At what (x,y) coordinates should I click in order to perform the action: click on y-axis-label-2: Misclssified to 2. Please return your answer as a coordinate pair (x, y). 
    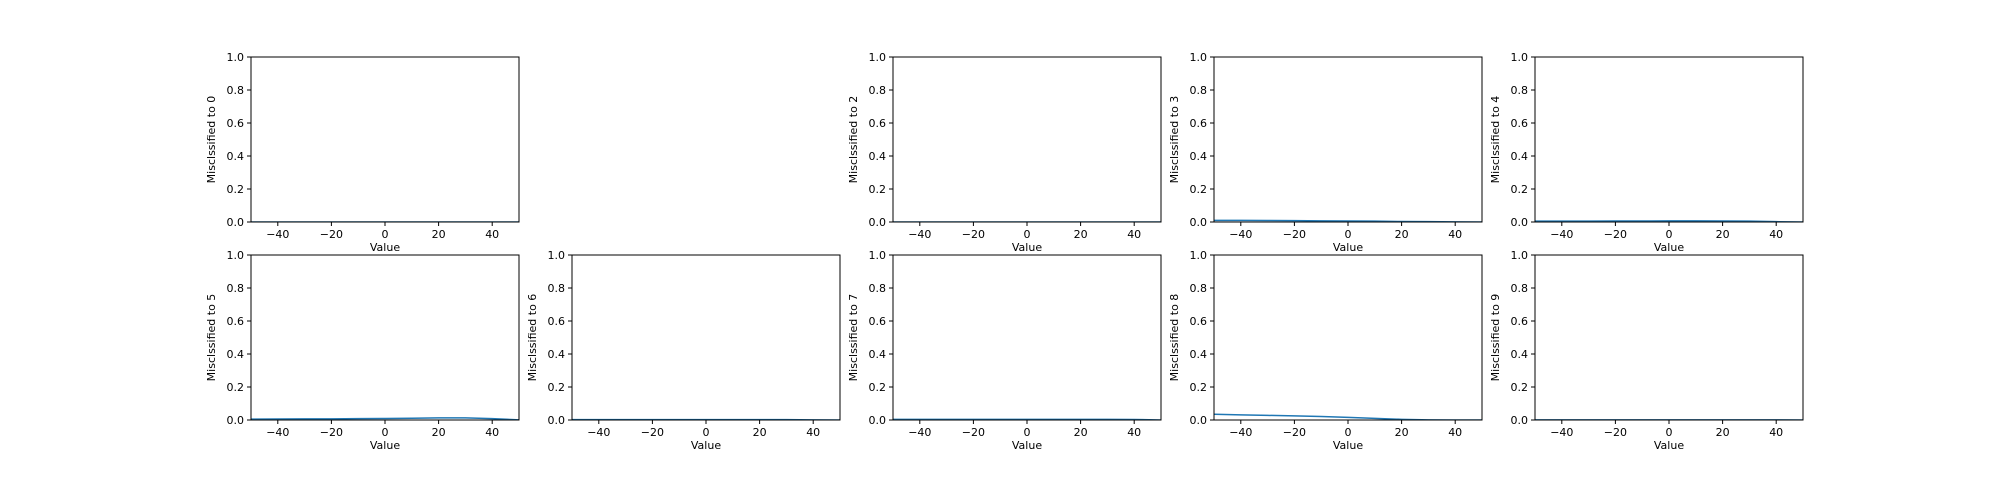
    Looking at the image, I should click on (853, 140).